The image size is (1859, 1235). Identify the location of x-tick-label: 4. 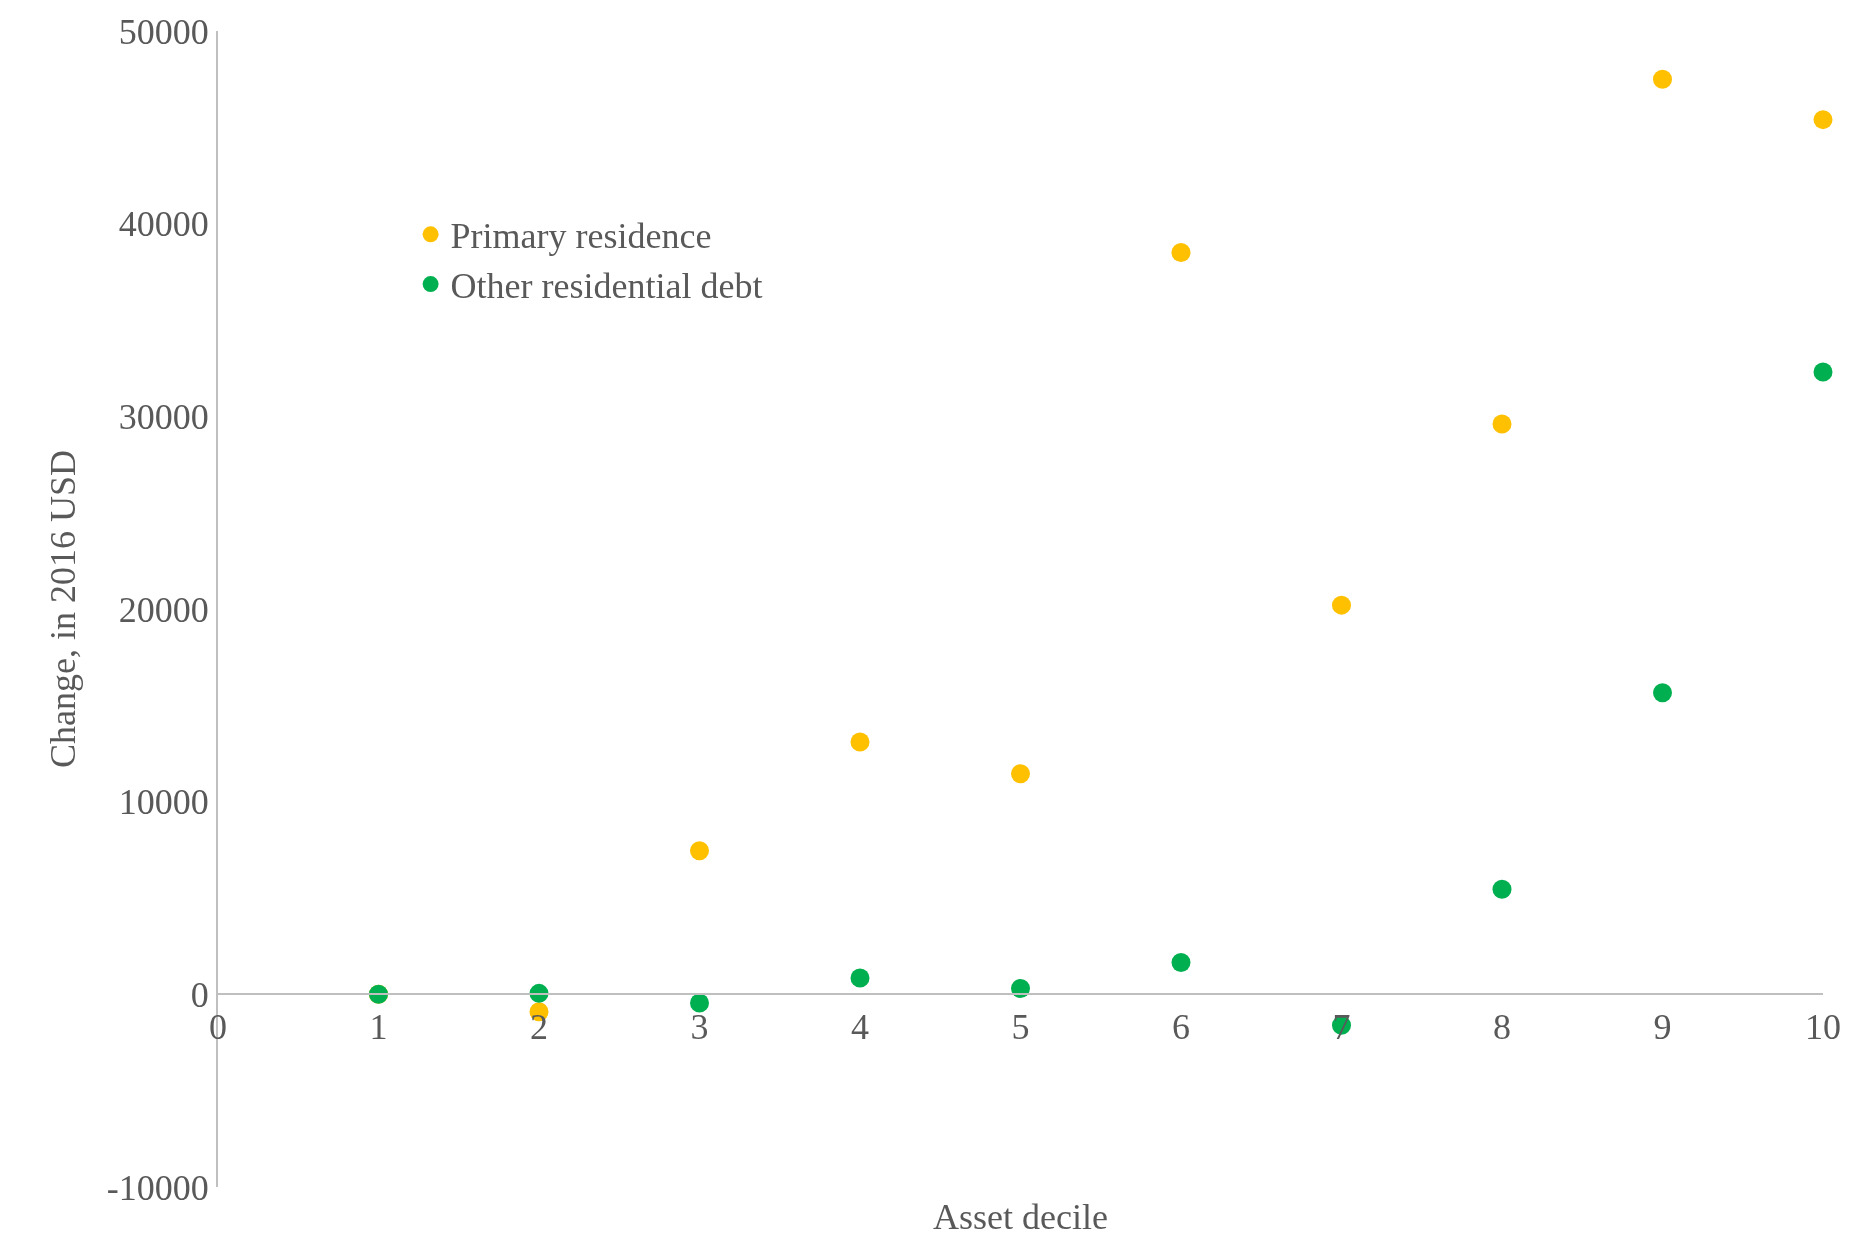
(860, 1026).